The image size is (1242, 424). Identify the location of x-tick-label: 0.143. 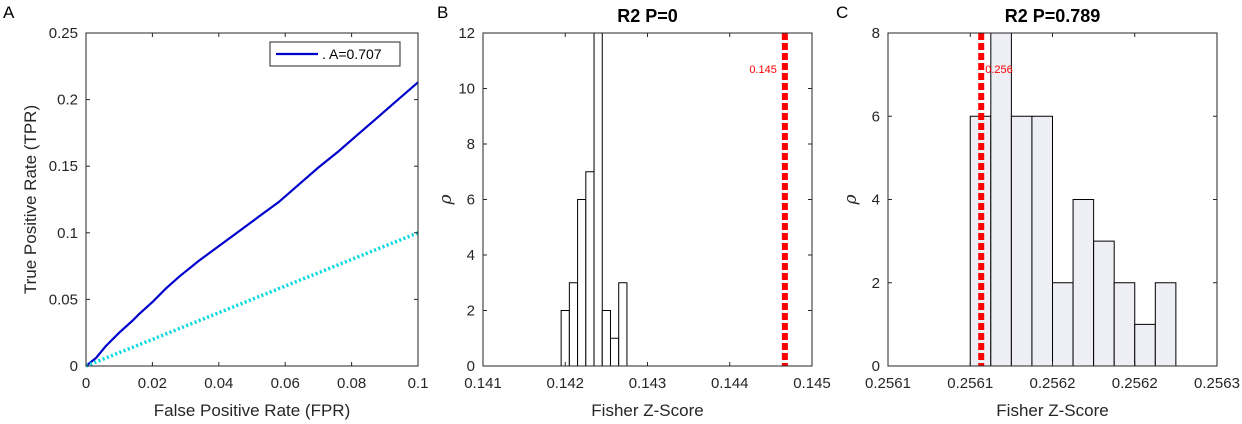
(648, 383).